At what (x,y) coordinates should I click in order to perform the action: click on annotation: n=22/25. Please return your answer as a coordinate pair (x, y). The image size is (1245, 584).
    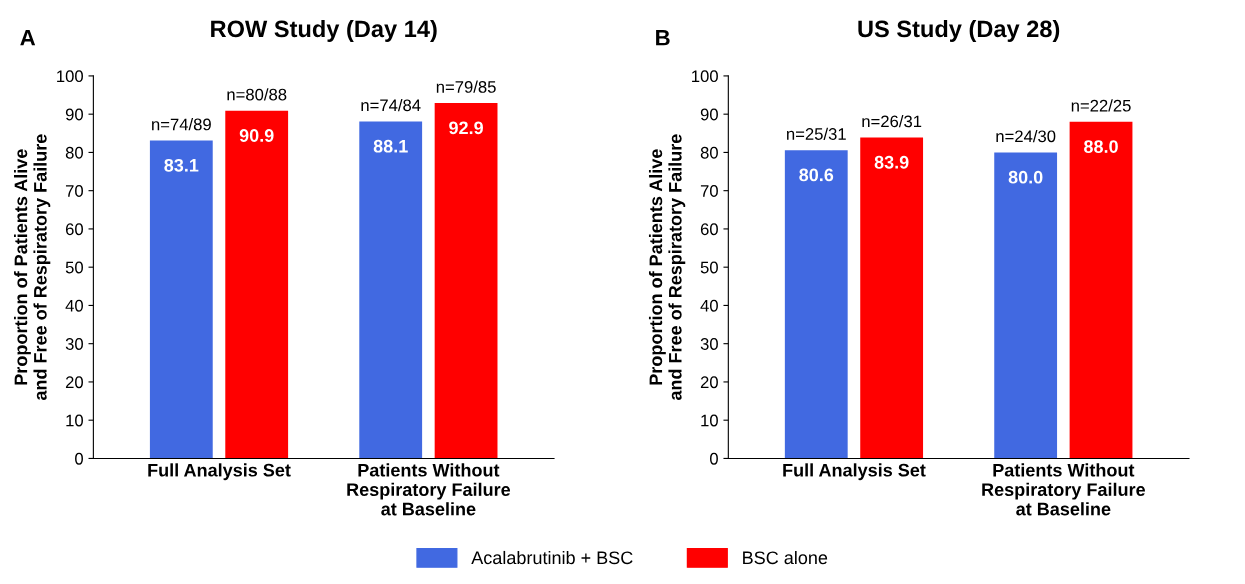
    Looking at the image, I should click on (1101, 105).